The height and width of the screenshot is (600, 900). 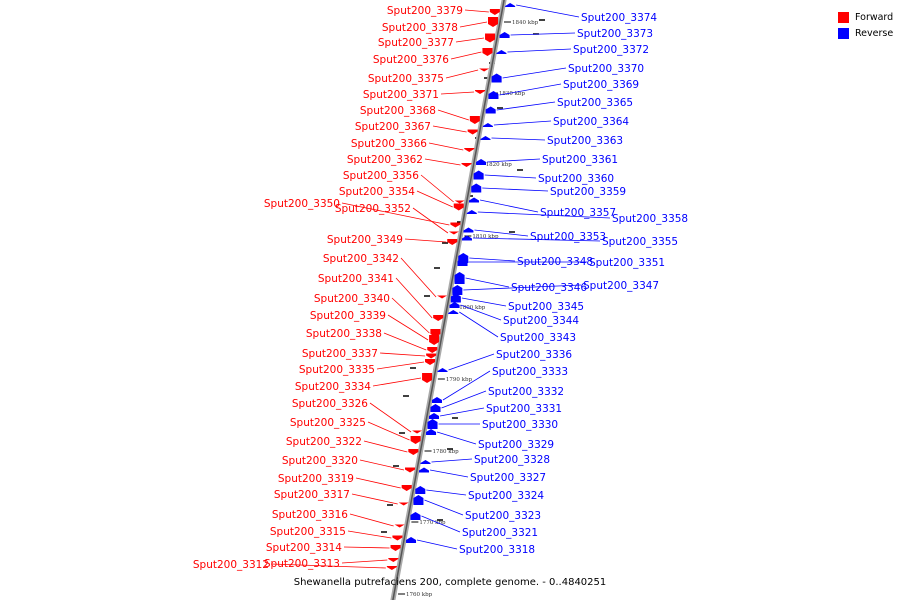 What do you see at coordinates (411, 60) in the screenshot?
I see `gene-label: Sput200_3376` at bounding box center [411, 60].